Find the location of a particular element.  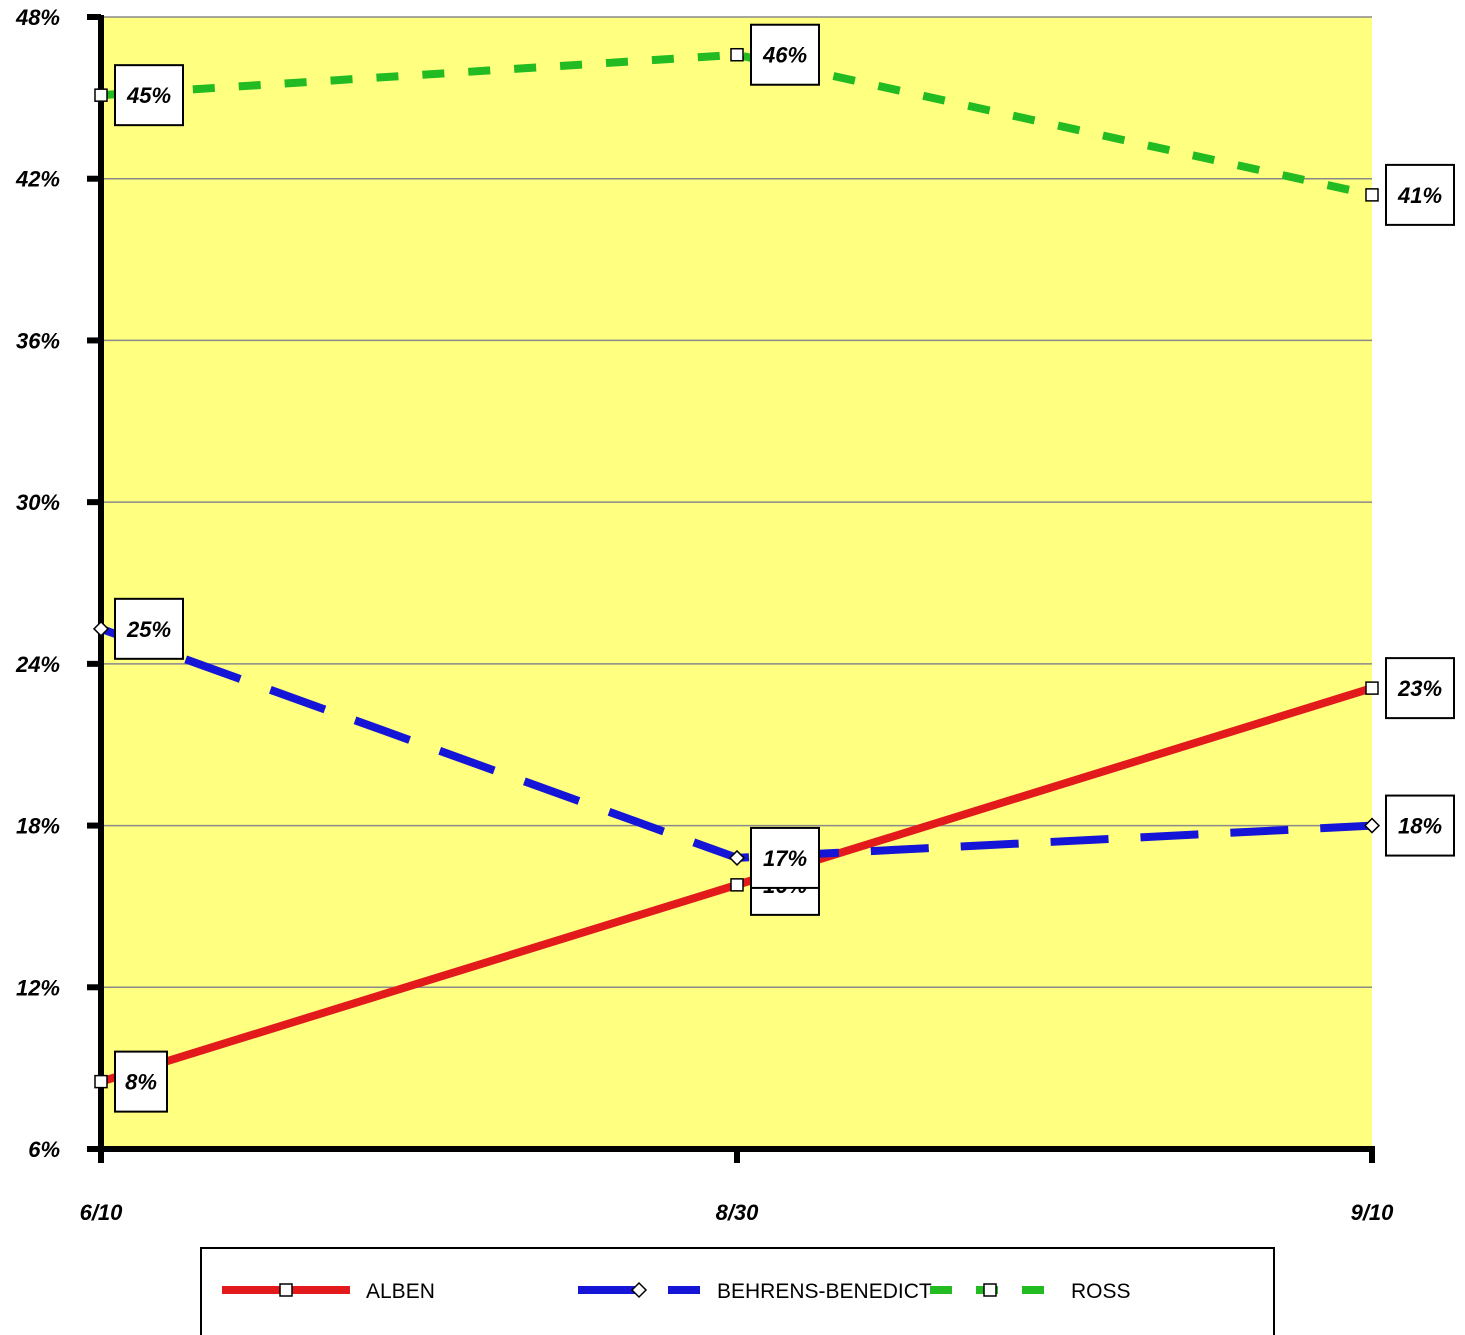

x-tick-label: 9/10 is located at coordinates (1373, 1212).